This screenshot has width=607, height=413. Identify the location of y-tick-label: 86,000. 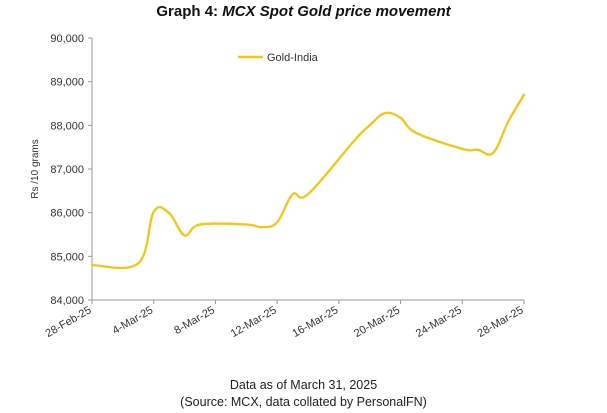
(67, 214).